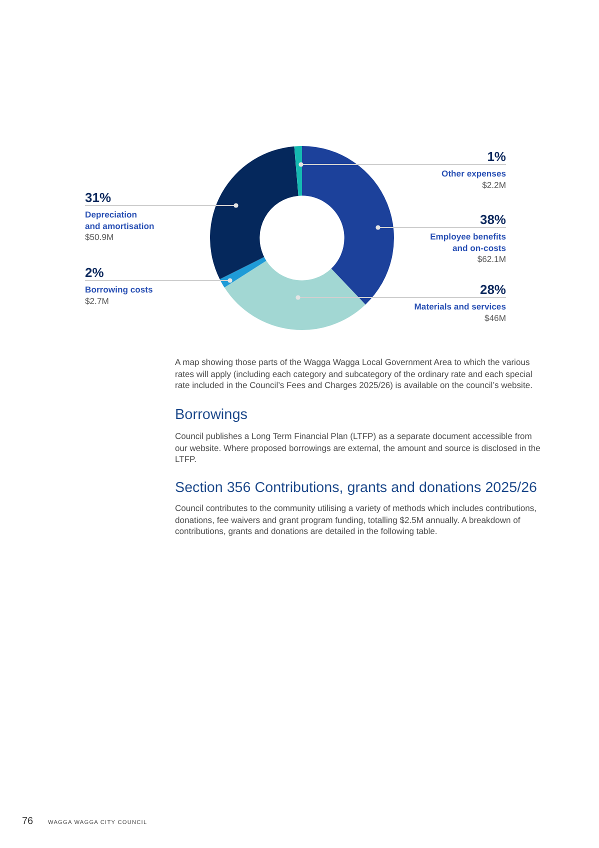 The image size is (599, 848). I want to click on text: Borrowings, so click(212, 415).